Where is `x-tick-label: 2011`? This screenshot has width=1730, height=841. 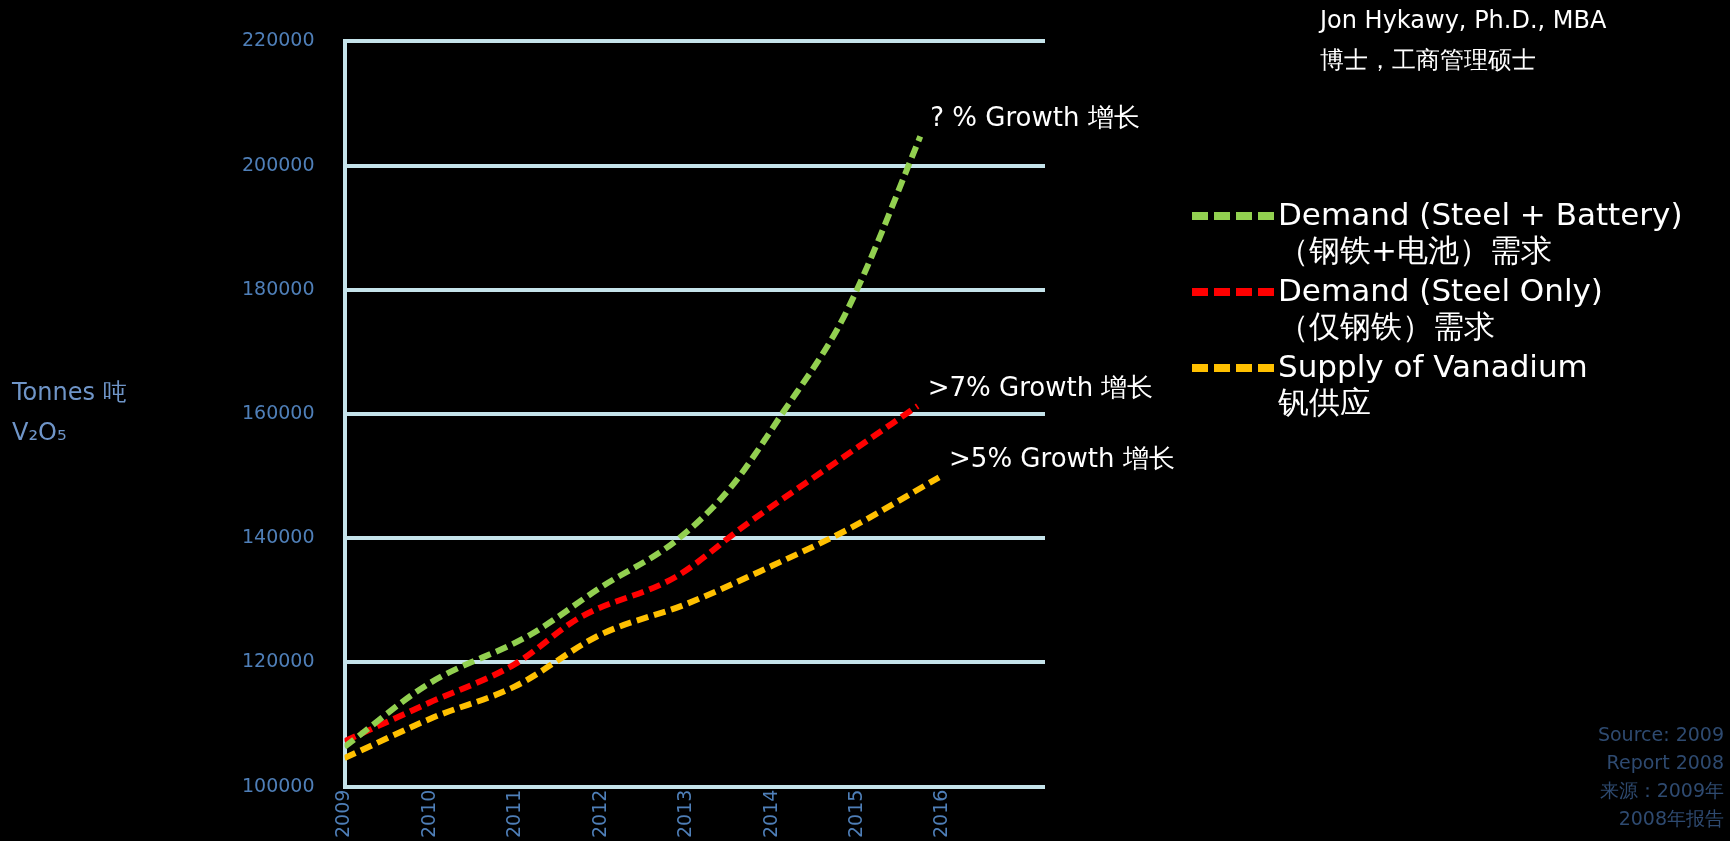 x-tick-label: 2011 is located at coordinates (513, 814).